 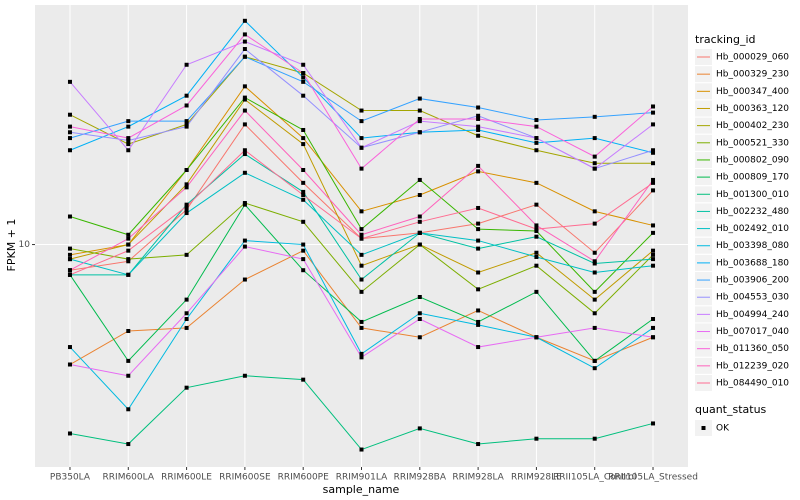 What do you see at coordinates (478, 478) in the screenshot?
I see `x-tick-label: RRIM928LA` at bounding box center [478, 478].